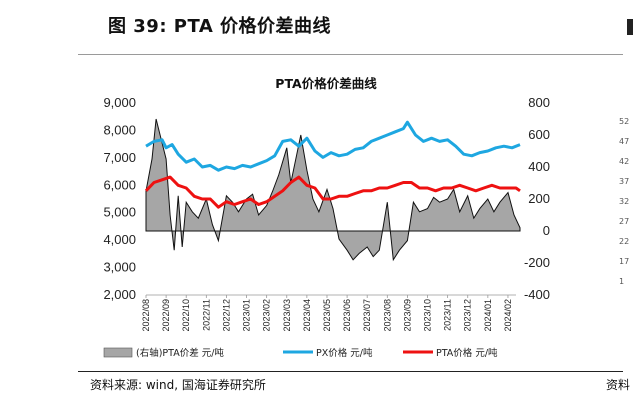 Image resolution: width=633 pixels, height=405 pixels. Describe the element at coordinates (206, 315) in the screenshot. I see `x-tick-label: 2022/11` at that location.